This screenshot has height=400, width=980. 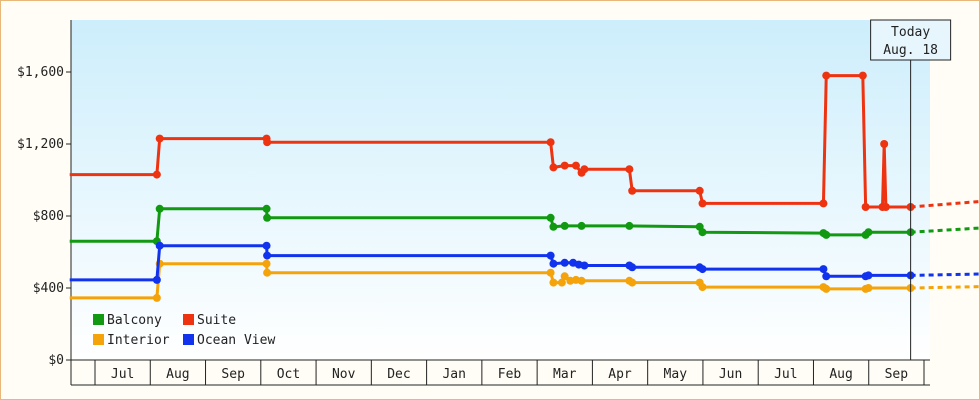 What do you see at coordinates (48, 288) in the screenshot?
I see `y-tick-label: $400` at bounding box center [48, 288].